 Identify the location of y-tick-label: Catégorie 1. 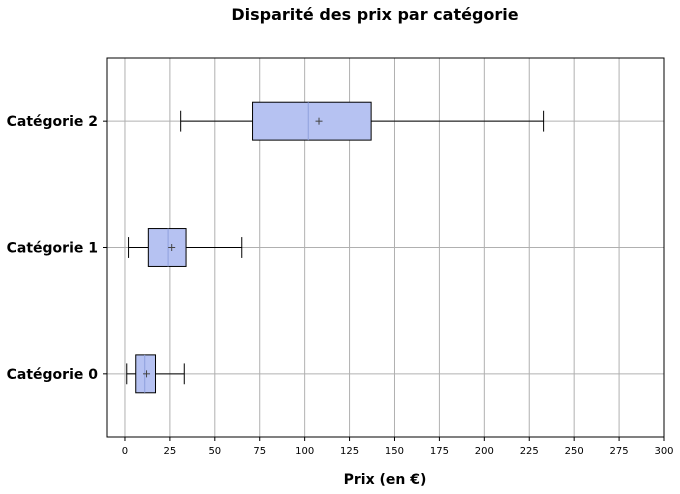
(52, 249).